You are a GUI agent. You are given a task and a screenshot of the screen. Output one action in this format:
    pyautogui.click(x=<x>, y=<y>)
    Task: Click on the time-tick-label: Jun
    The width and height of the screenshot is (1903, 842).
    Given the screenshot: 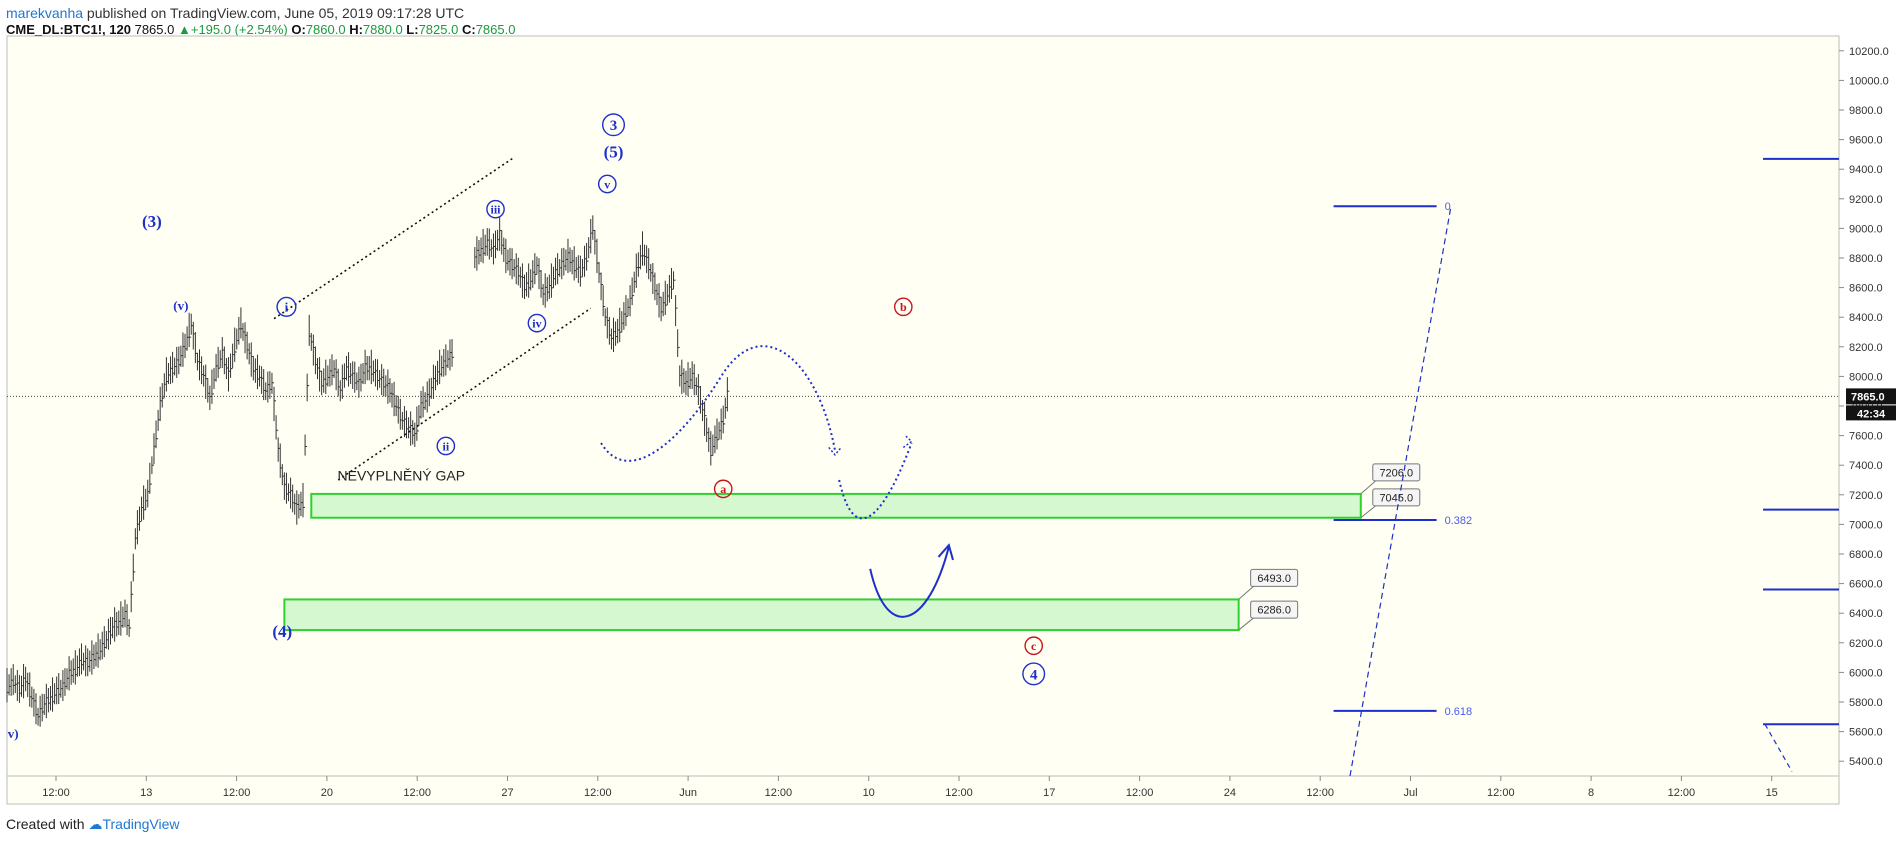 What is the action you would take?
    pyautogui.click(x=688, y=793)
    